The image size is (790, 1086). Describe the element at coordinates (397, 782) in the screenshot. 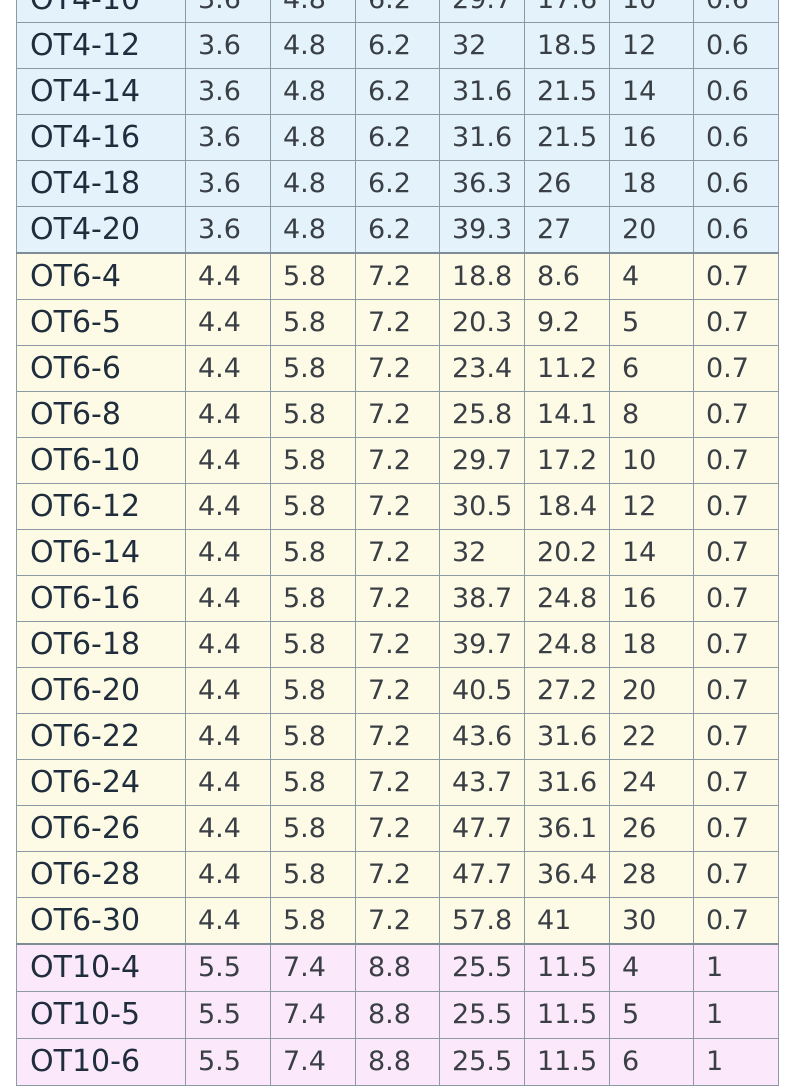

I see `table-row: OT6-24 4.4 5.8 7.2 43.7 31.6 24 0.7` at that location.